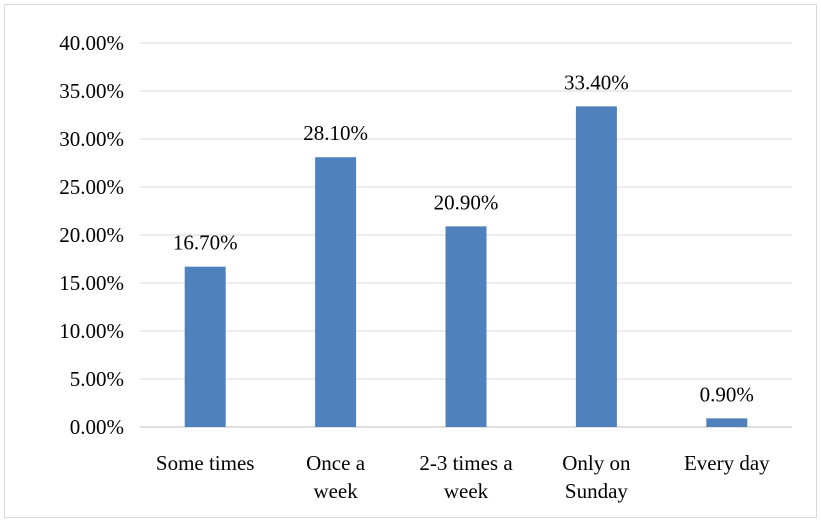 Image resolution: width=821 pixels, height=522 pixels. I want to click on category-label-line: Once a, so click(336, 463).